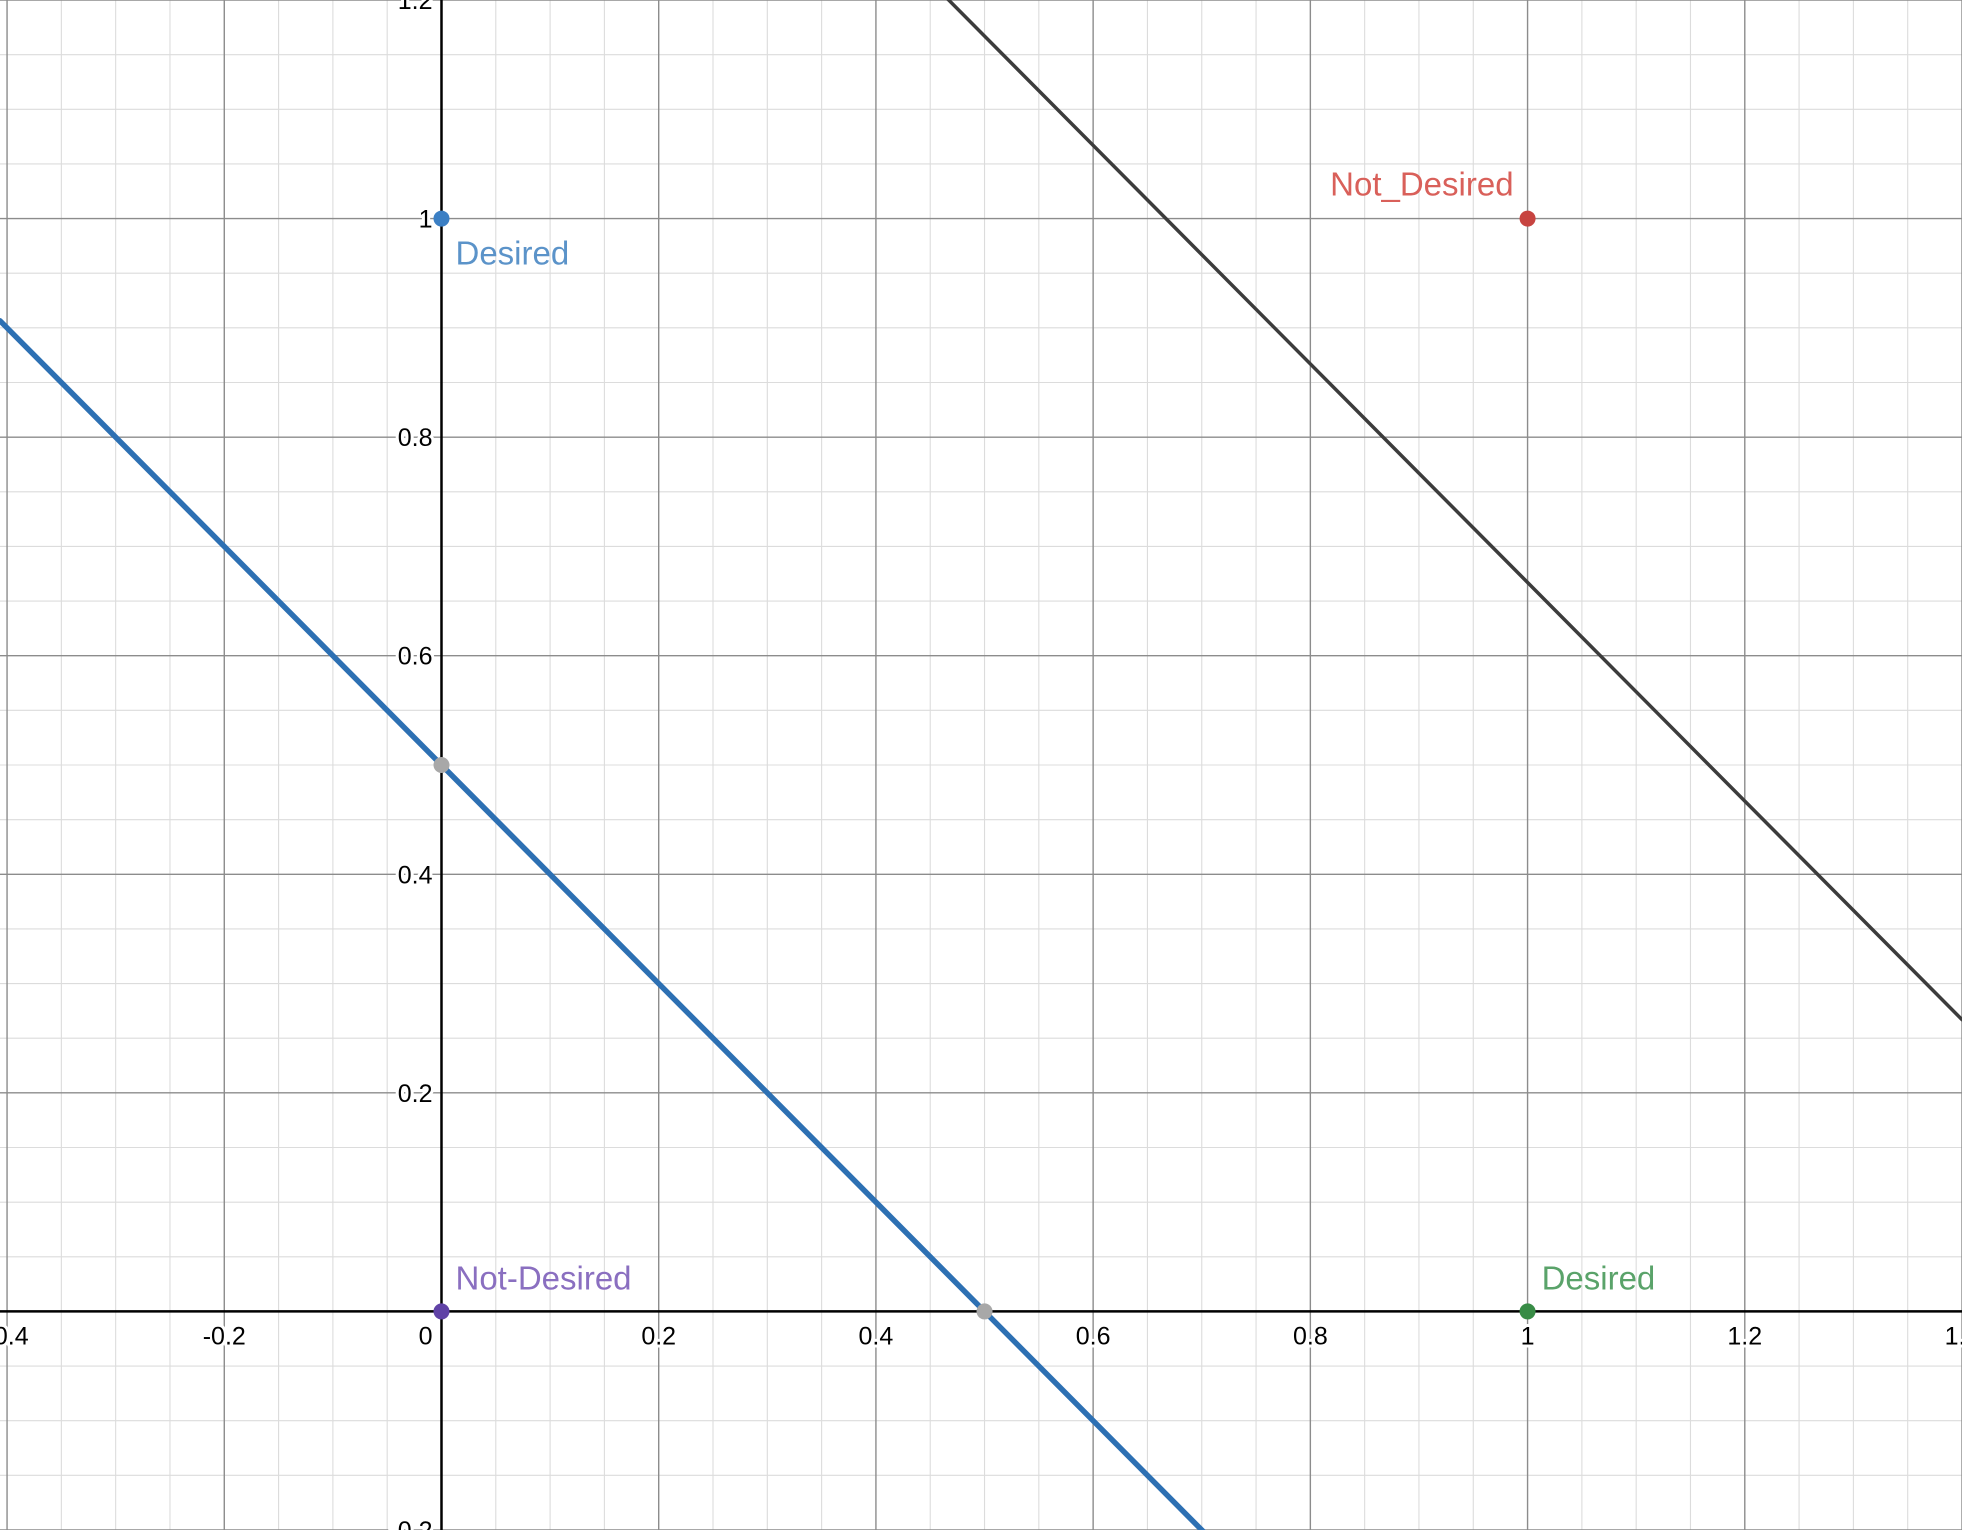  I want to click on y-tick-label: 0.80.8, so click(415, 438).